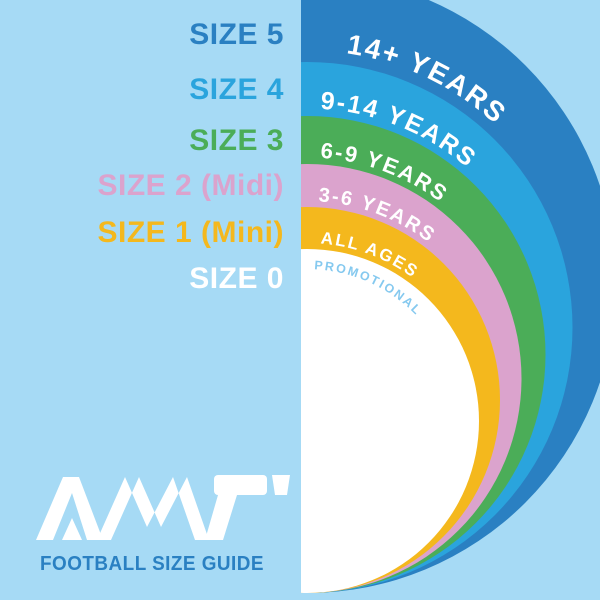 The width and height of the screenshot is (600, 600). What do you see at coordinates (236, 140) in the screenshot?
I see `size-label-size3: SIZE 3` at bounding box center [236, 140].